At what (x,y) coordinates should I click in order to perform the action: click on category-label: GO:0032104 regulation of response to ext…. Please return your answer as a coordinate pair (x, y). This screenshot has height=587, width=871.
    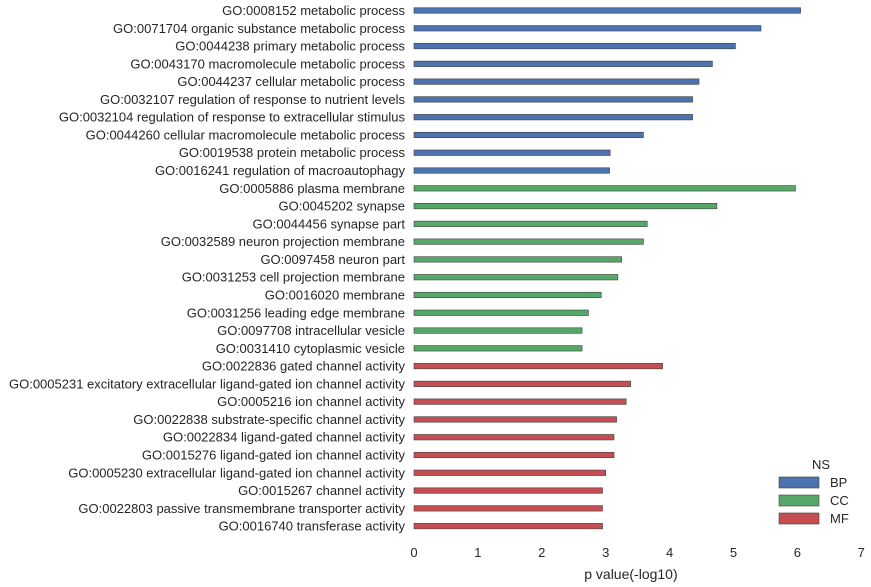
    Looking at the image, I should click on (232, 117).